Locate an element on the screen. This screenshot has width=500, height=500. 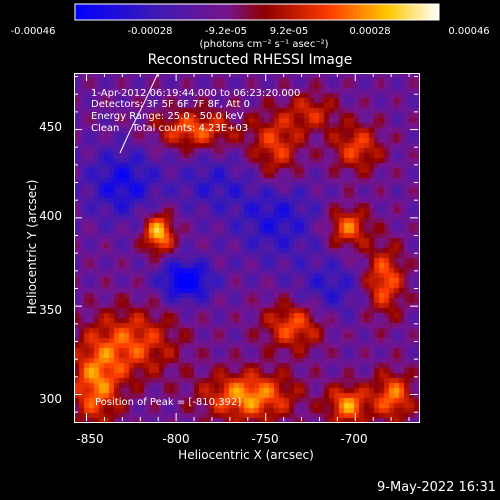
colorbar-tick: 0.00028 is located at coordinates (370, 31).